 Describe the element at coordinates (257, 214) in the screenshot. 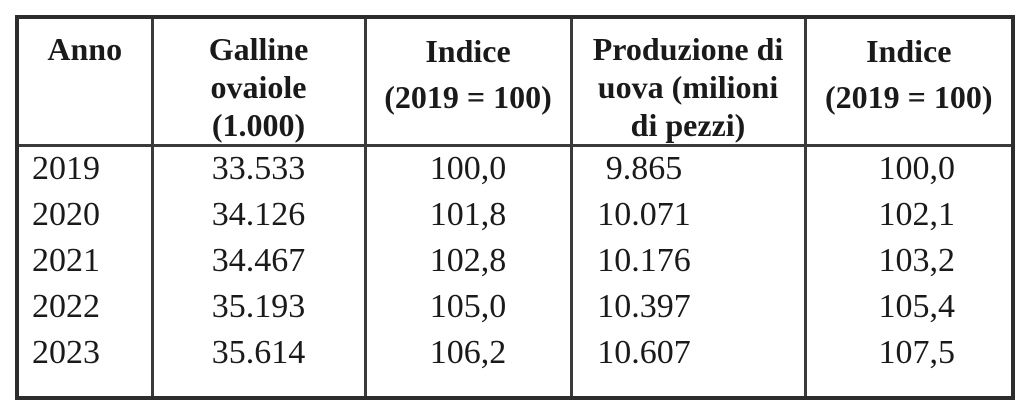

I see `galline-cell: 34.126` at that location.